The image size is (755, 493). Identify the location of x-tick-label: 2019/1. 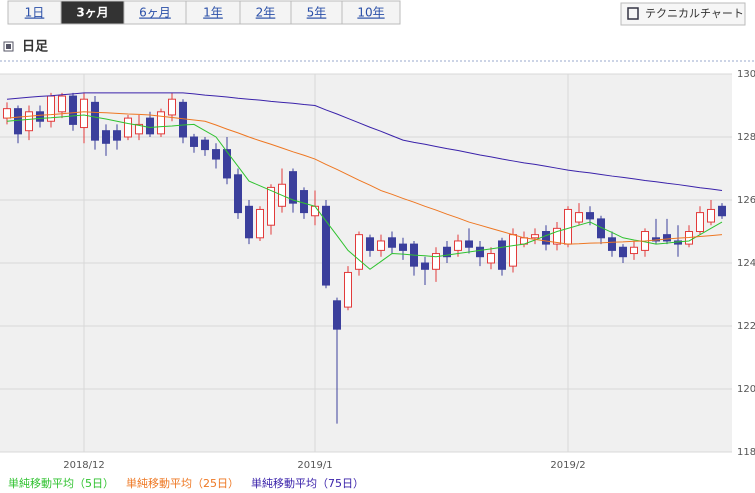
(314, 465).